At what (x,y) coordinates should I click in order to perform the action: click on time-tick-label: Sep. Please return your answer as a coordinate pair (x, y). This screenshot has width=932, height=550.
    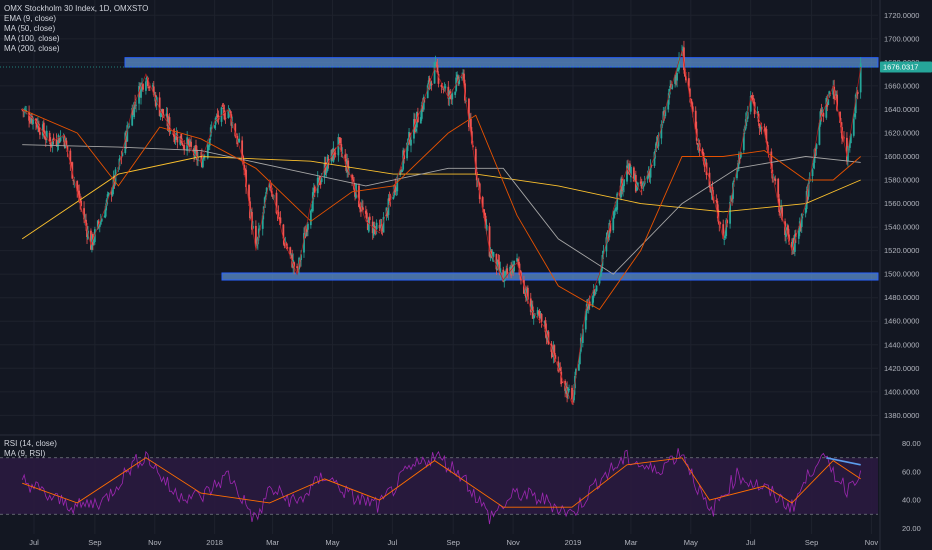
    Looking at the image, I should click on (811, 542).